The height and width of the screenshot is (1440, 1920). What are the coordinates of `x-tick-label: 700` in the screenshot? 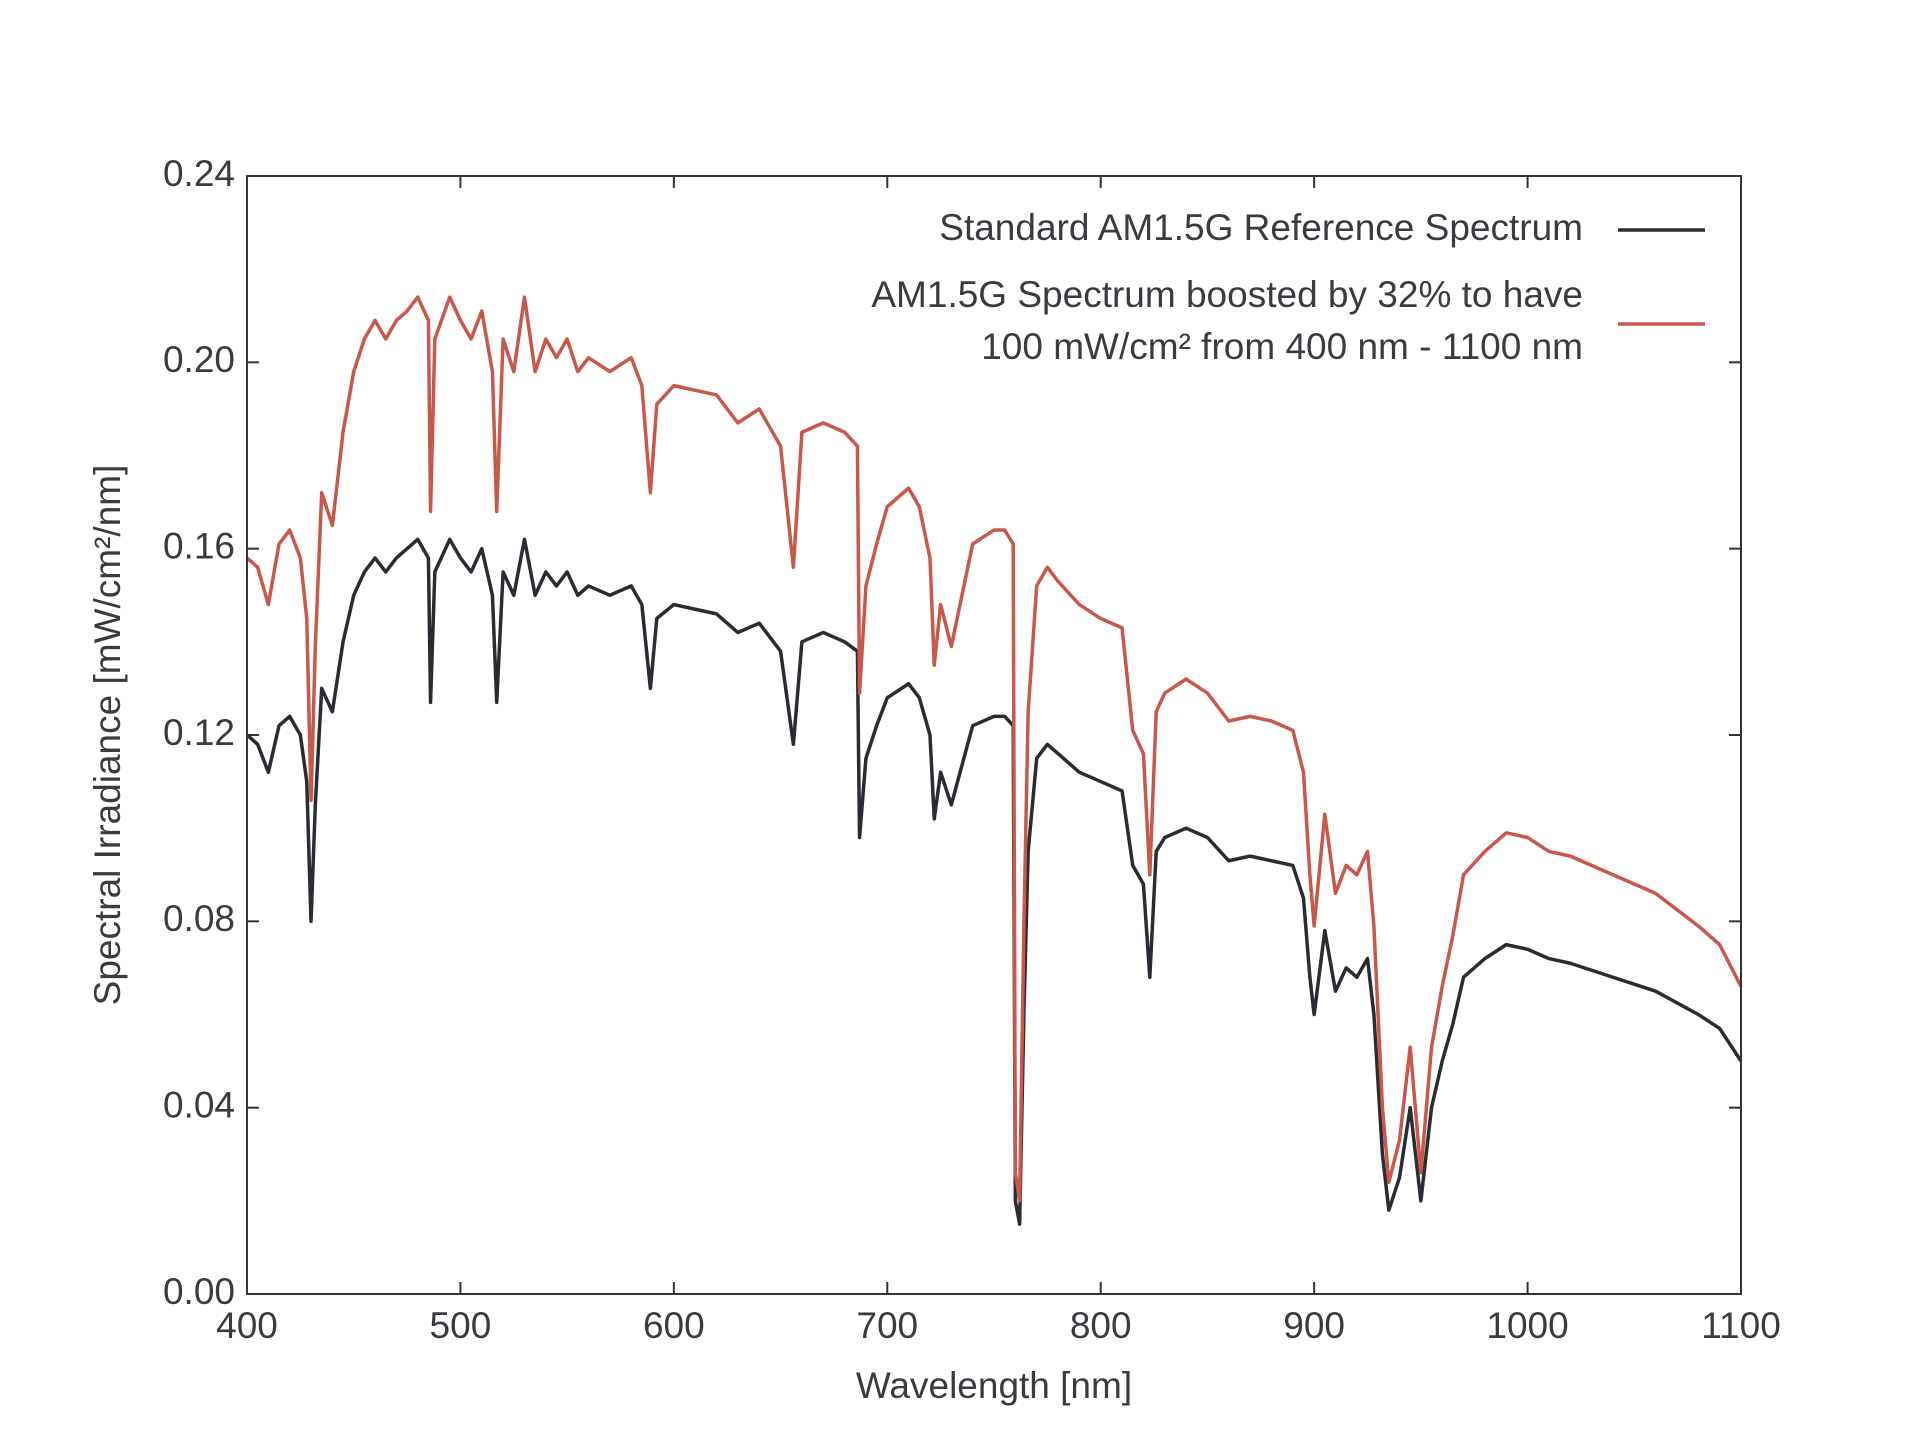 It's located at (887, 1325).